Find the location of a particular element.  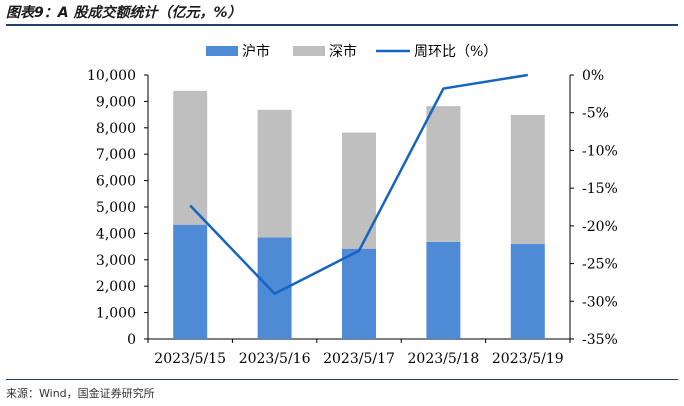

right-tick-label: -35% is located at coordinates (600, 340).